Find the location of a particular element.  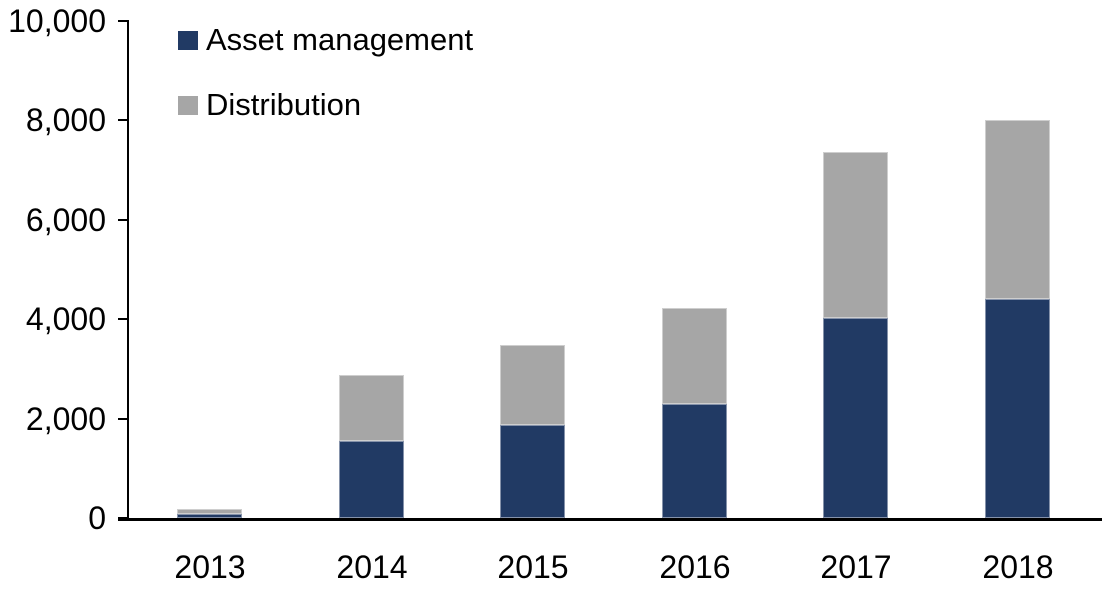

x-axis-tick-label-2015: 2015 is located at coordinates (533, 567).